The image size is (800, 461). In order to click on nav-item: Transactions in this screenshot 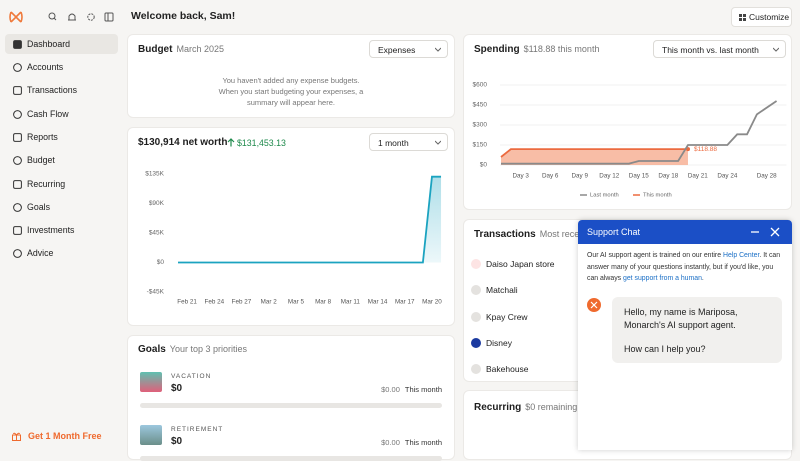, I will do `click(61, 90)`.